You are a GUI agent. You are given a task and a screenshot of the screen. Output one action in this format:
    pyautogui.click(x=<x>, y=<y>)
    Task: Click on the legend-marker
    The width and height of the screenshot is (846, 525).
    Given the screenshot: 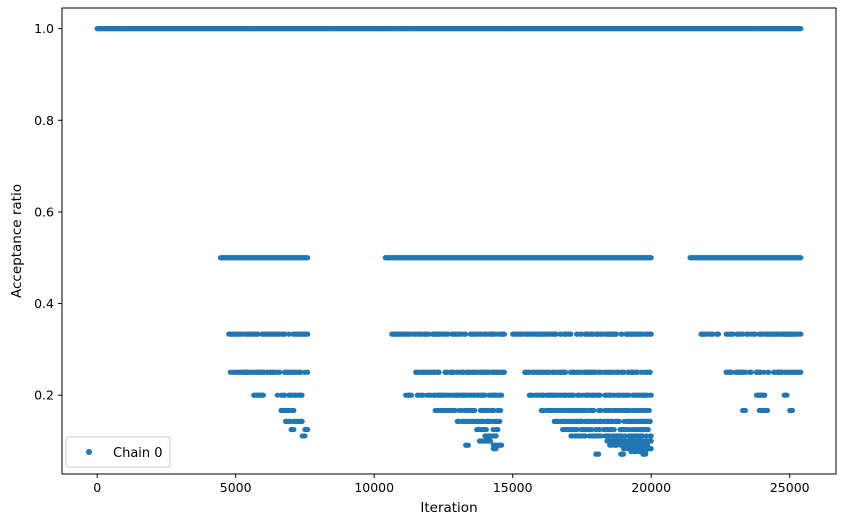 What is the action you would take?
    pyautogui.click(x=89, y=452)
    